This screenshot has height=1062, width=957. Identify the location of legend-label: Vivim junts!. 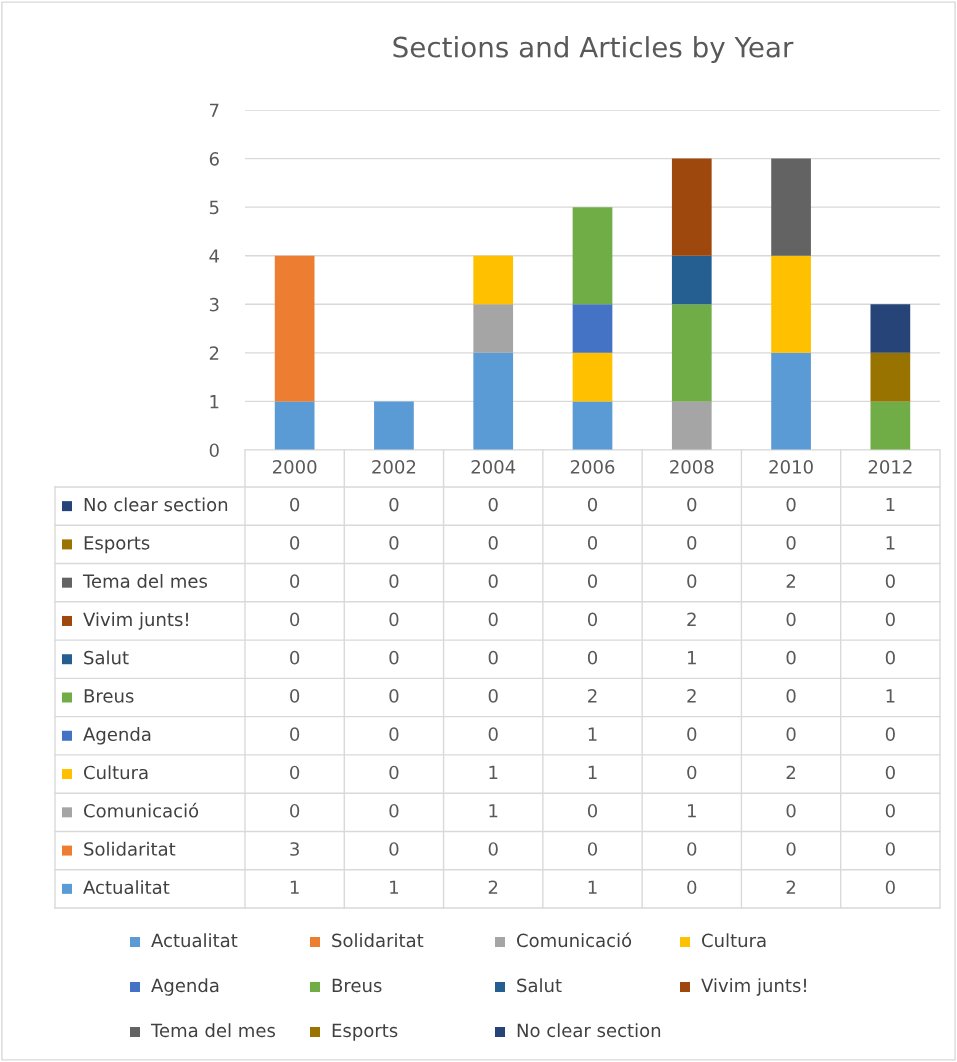
(135, 621).